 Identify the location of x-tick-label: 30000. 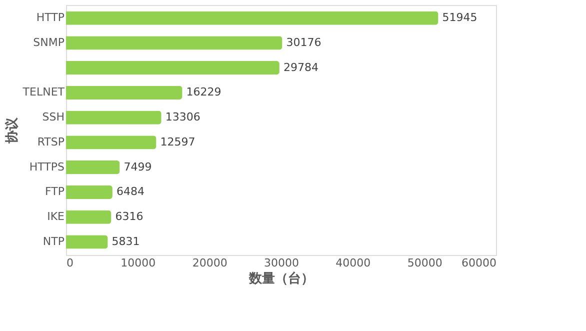
(281, 263).